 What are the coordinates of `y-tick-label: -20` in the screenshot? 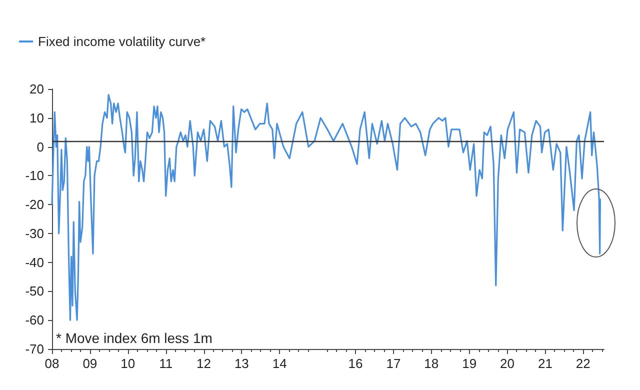 It's located at (34, 204).